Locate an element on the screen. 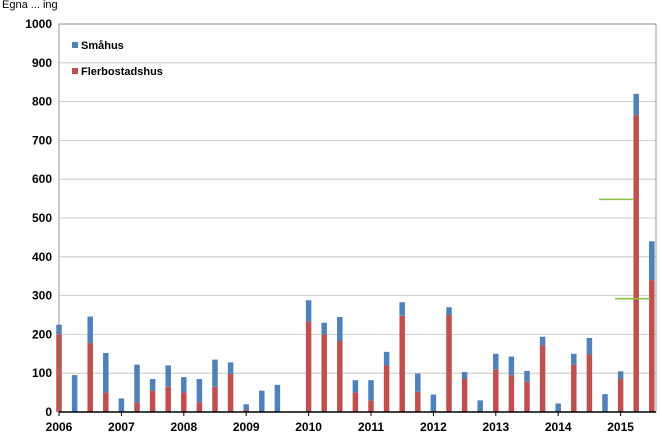 Image resolution: width=662 pixels, height=434 pixels. x-tick-label-4: 2010 is located at coordinates (308, 427).